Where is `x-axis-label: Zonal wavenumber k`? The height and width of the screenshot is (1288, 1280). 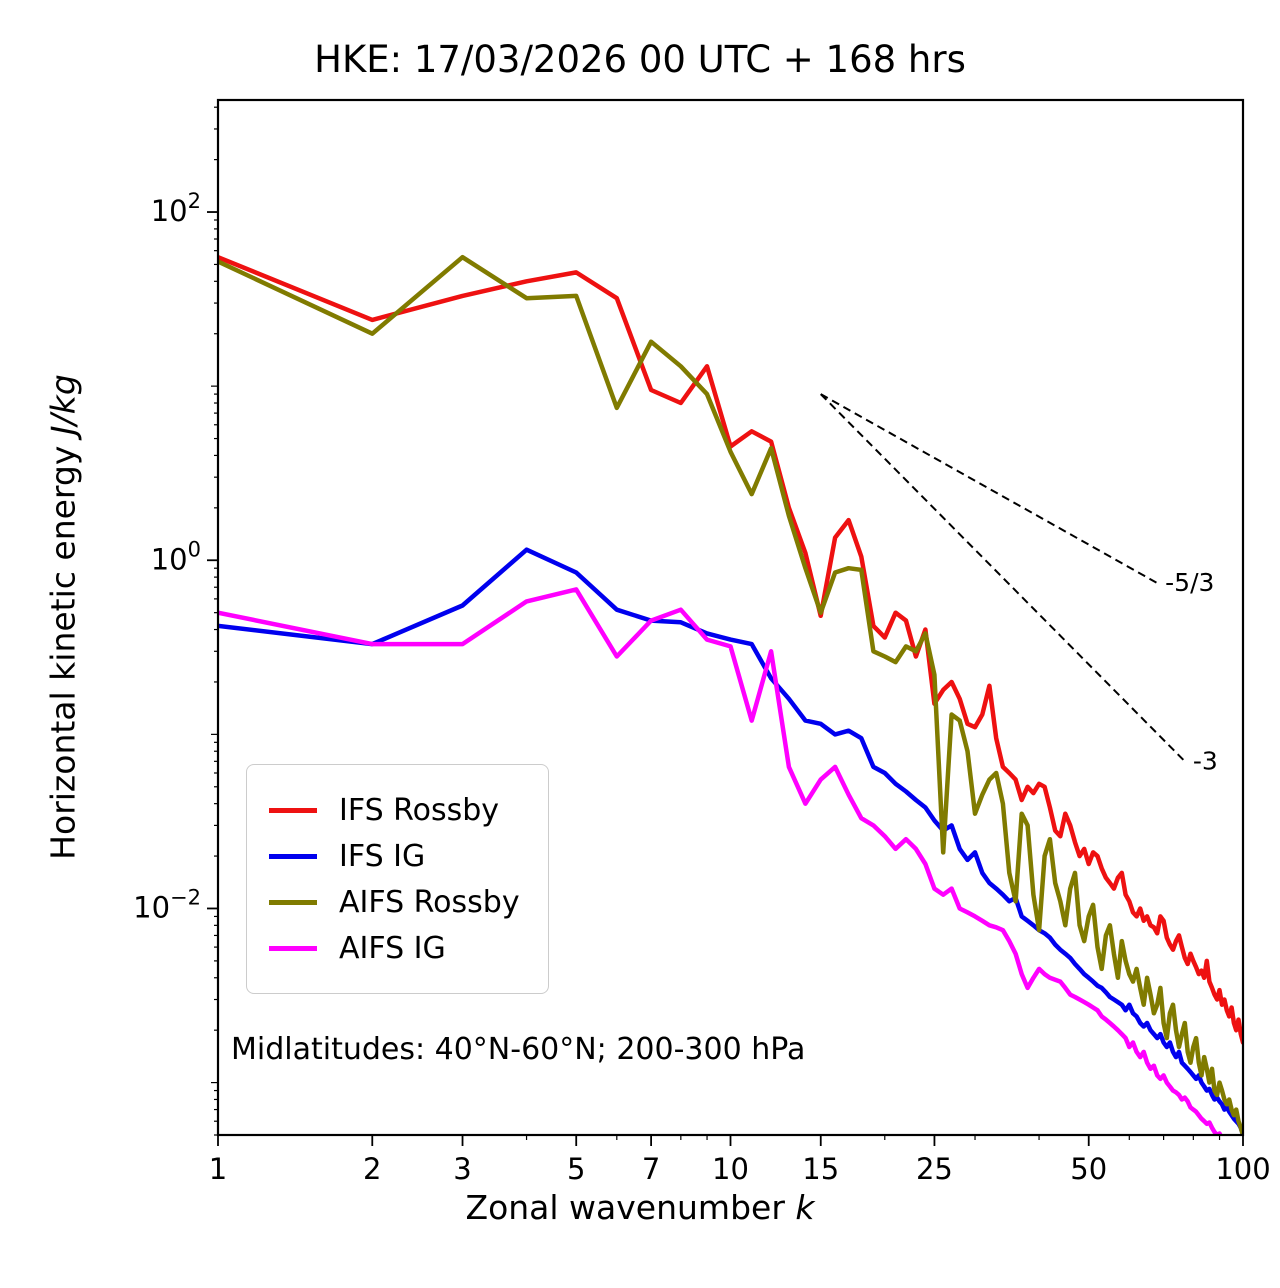 x-axis-label: Zonal wavenumber k is located at coordinates (640, 1207).